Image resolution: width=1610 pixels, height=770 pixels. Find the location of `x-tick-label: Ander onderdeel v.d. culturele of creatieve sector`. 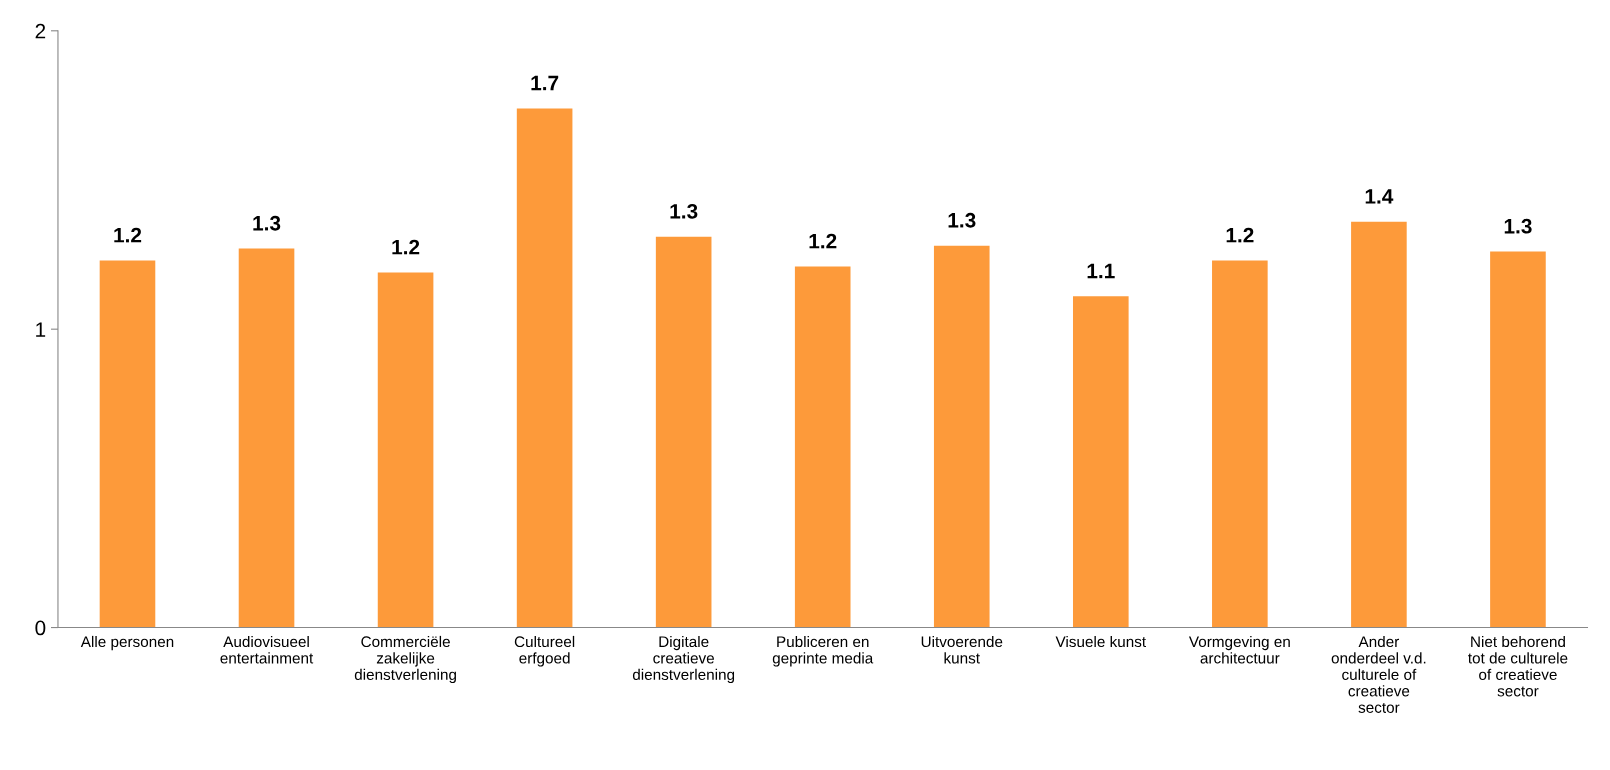

x-tick-label: Ander onderdeel v.d. culturele of creatieve sector is located at coordinates (1378, 674).